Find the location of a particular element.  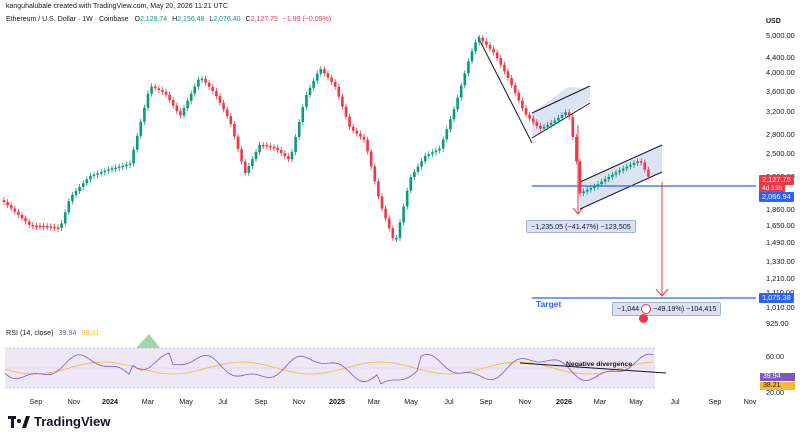

rsi-pane is located at coordinates (378, 363).